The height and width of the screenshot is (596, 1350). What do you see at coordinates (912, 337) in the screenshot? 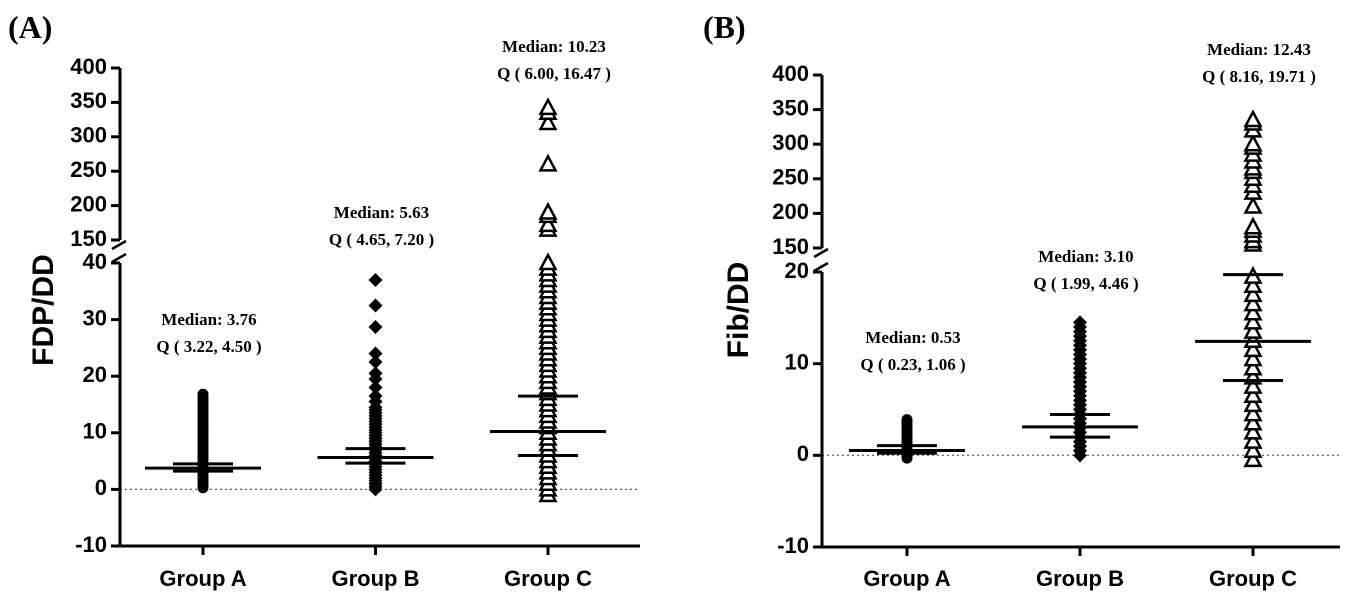
I see `median-annotation: Median: 0.53` at bounding box center [912, 337].